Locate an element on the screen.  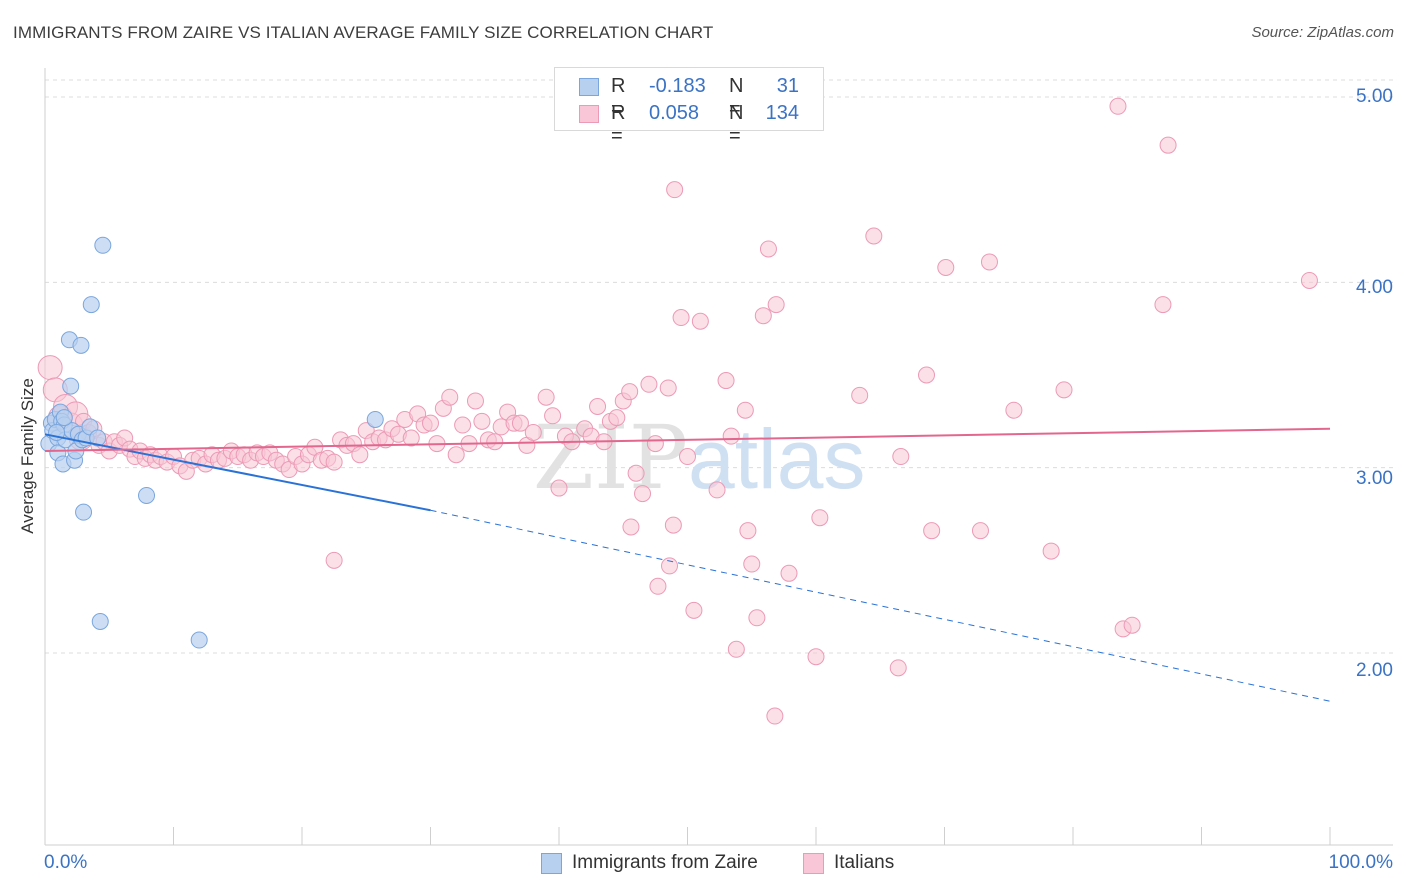
x-axis-min-label: 0.0% is located at coordinates (66, 862).